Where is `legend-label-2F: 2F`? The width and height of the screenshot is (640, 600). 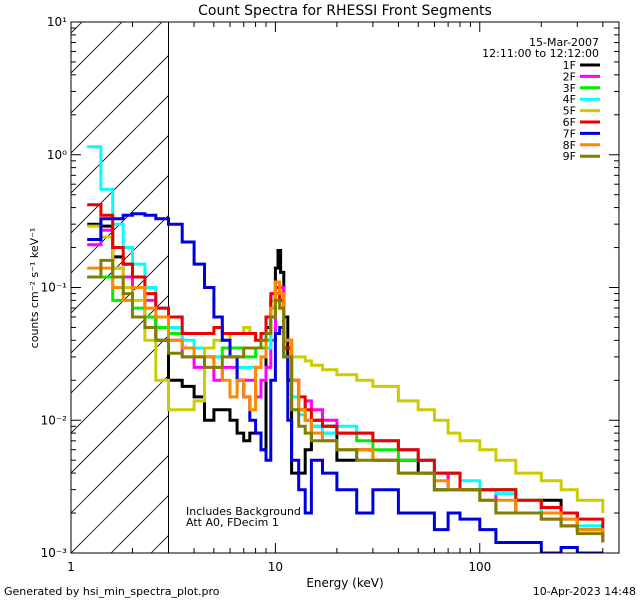
legend-label-2F: 2F is located at coordinates (569, 76).